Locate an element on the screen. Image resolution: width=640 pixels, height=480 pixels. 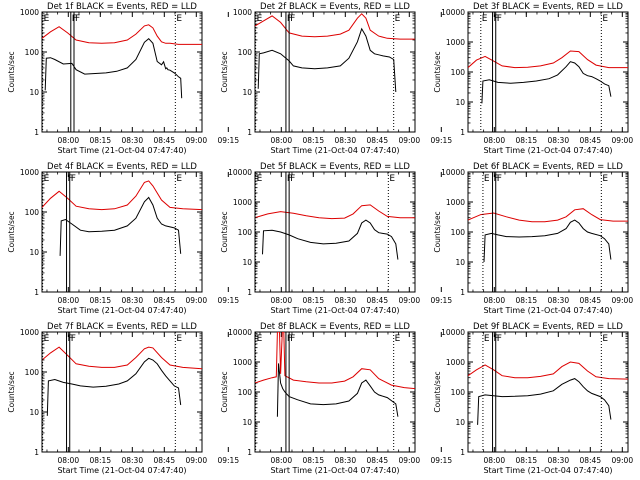
chart-title: Det 3f BLACK = Events, RED = LLD is located at coordinates (548, 7).